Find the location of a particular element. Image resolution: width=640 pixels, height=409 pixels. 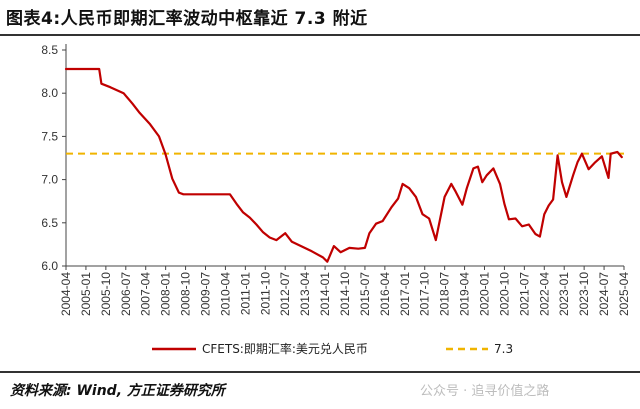

x-tick-label: 2023-10 is located at coordinates (584, 294).